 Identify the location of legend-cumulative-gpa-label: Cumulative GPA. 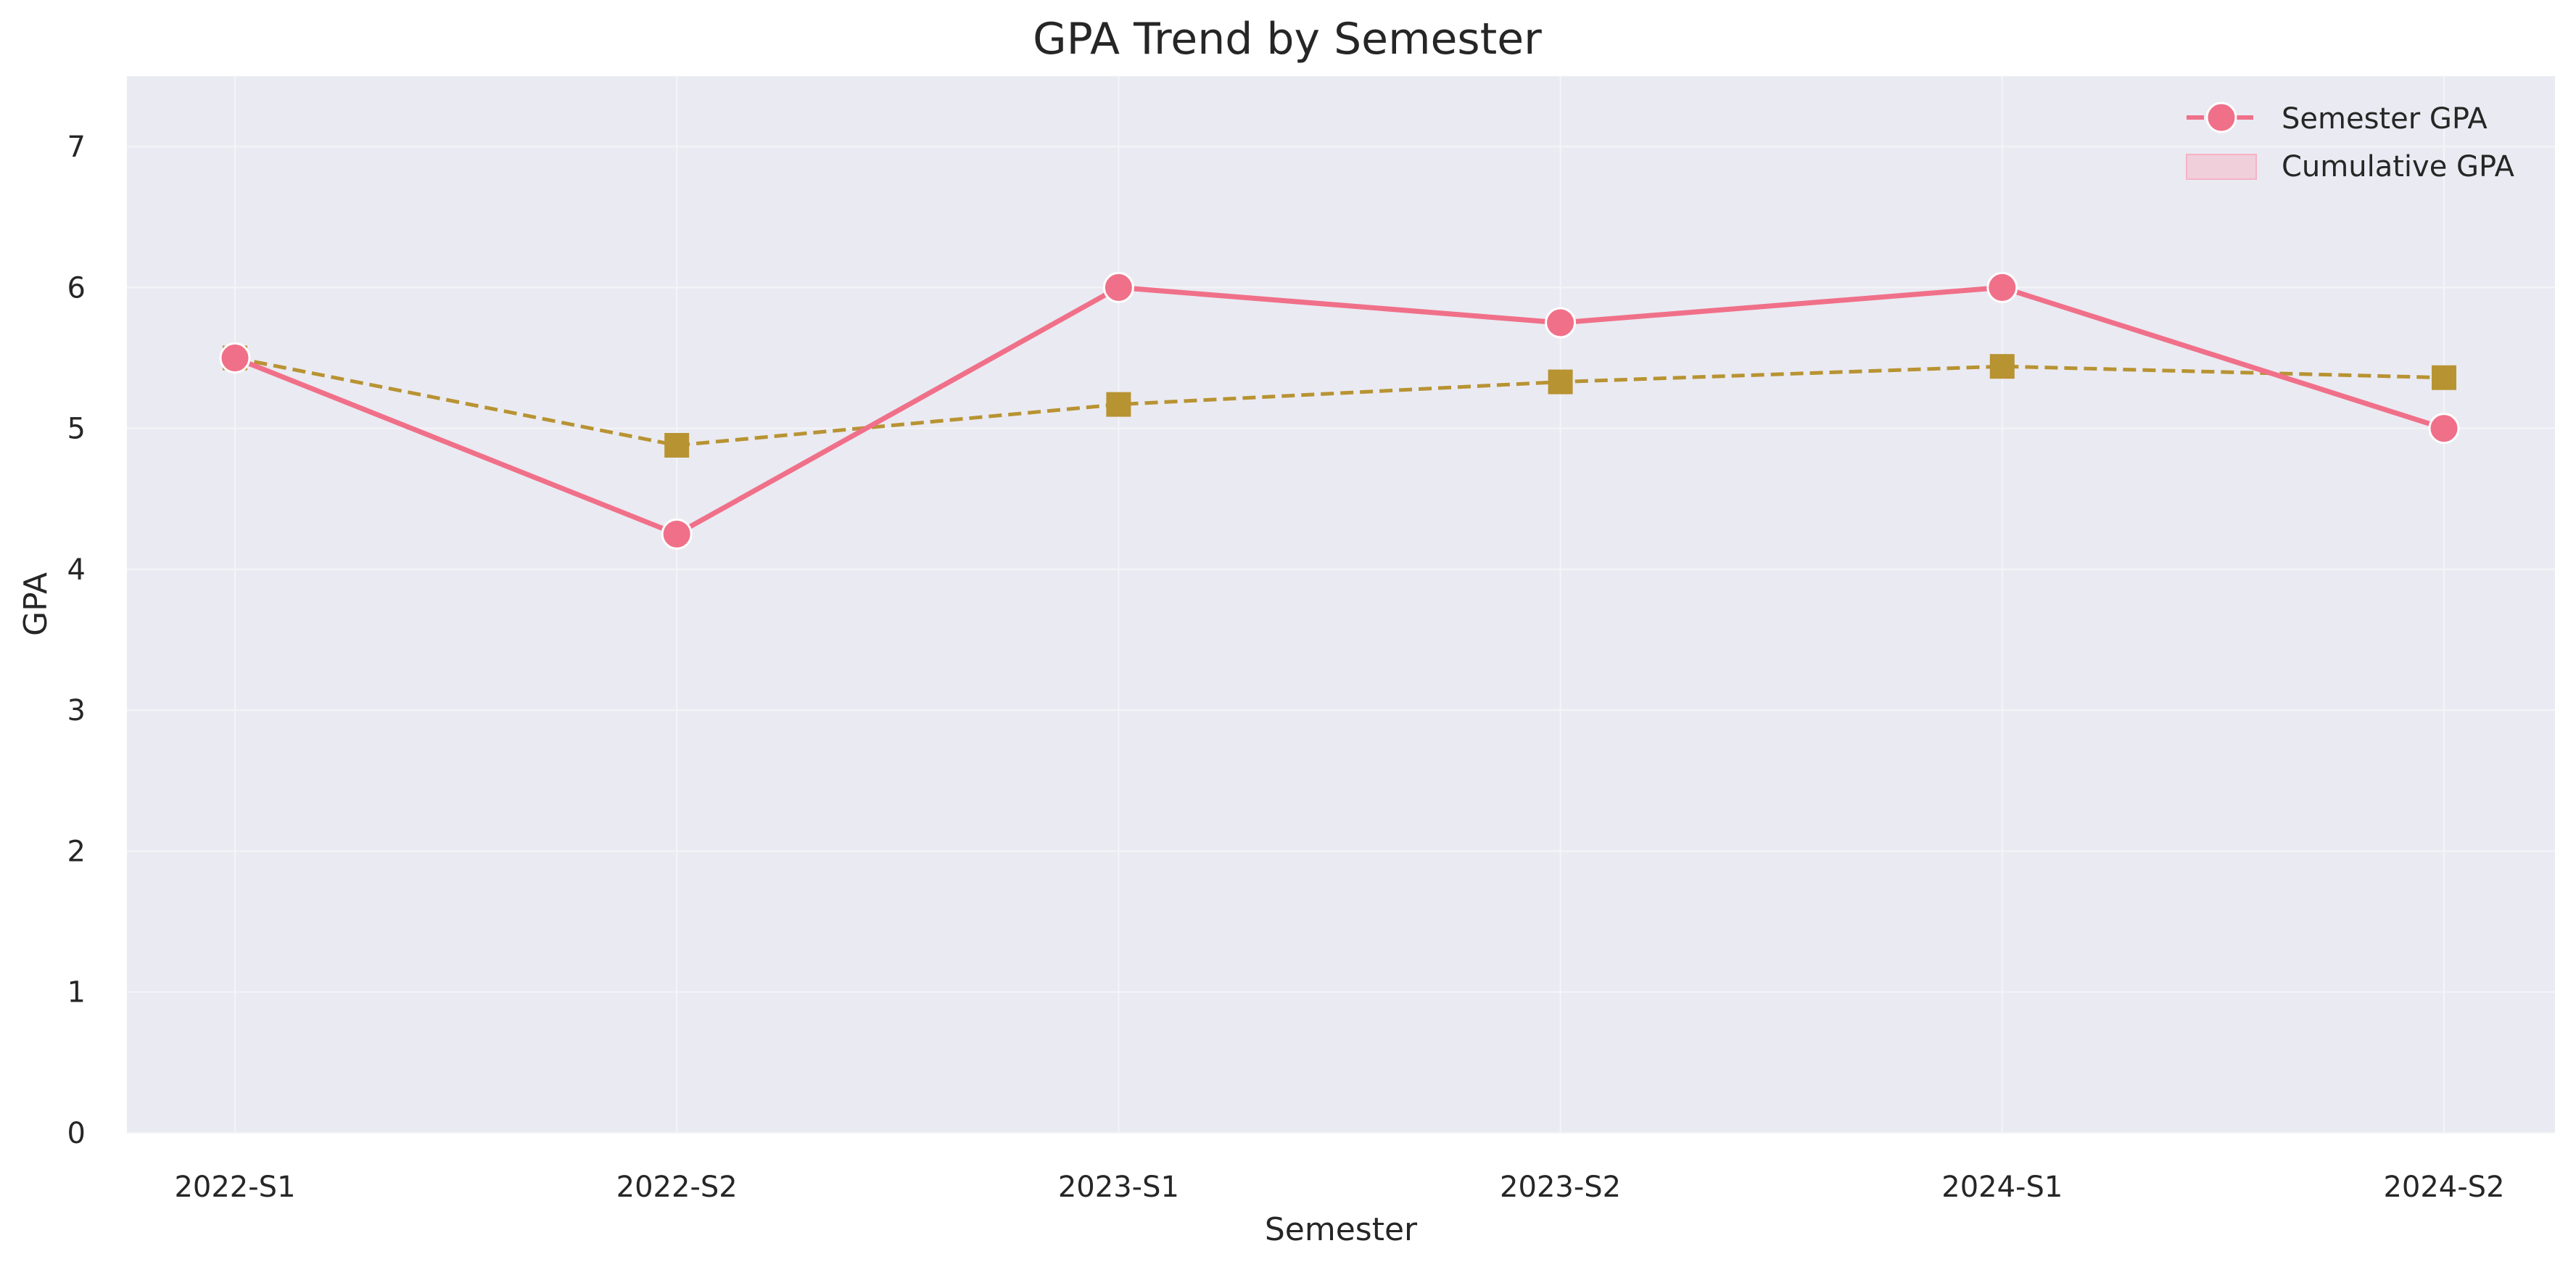
(2398, 167).